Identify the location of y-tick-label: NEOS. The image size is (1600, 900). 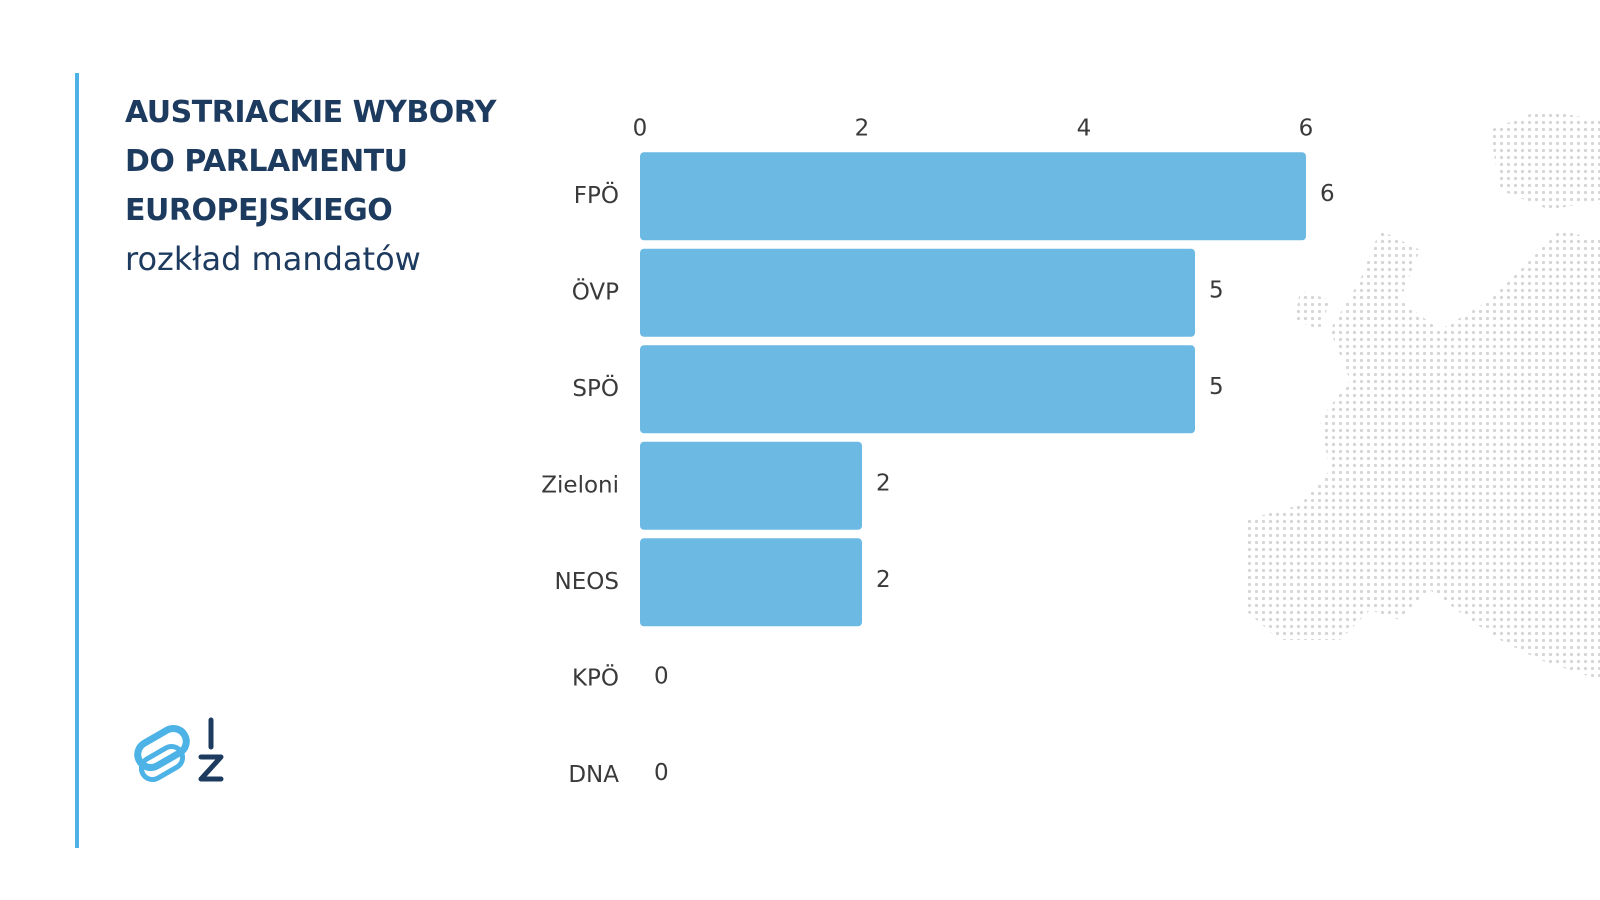
(587, 582).